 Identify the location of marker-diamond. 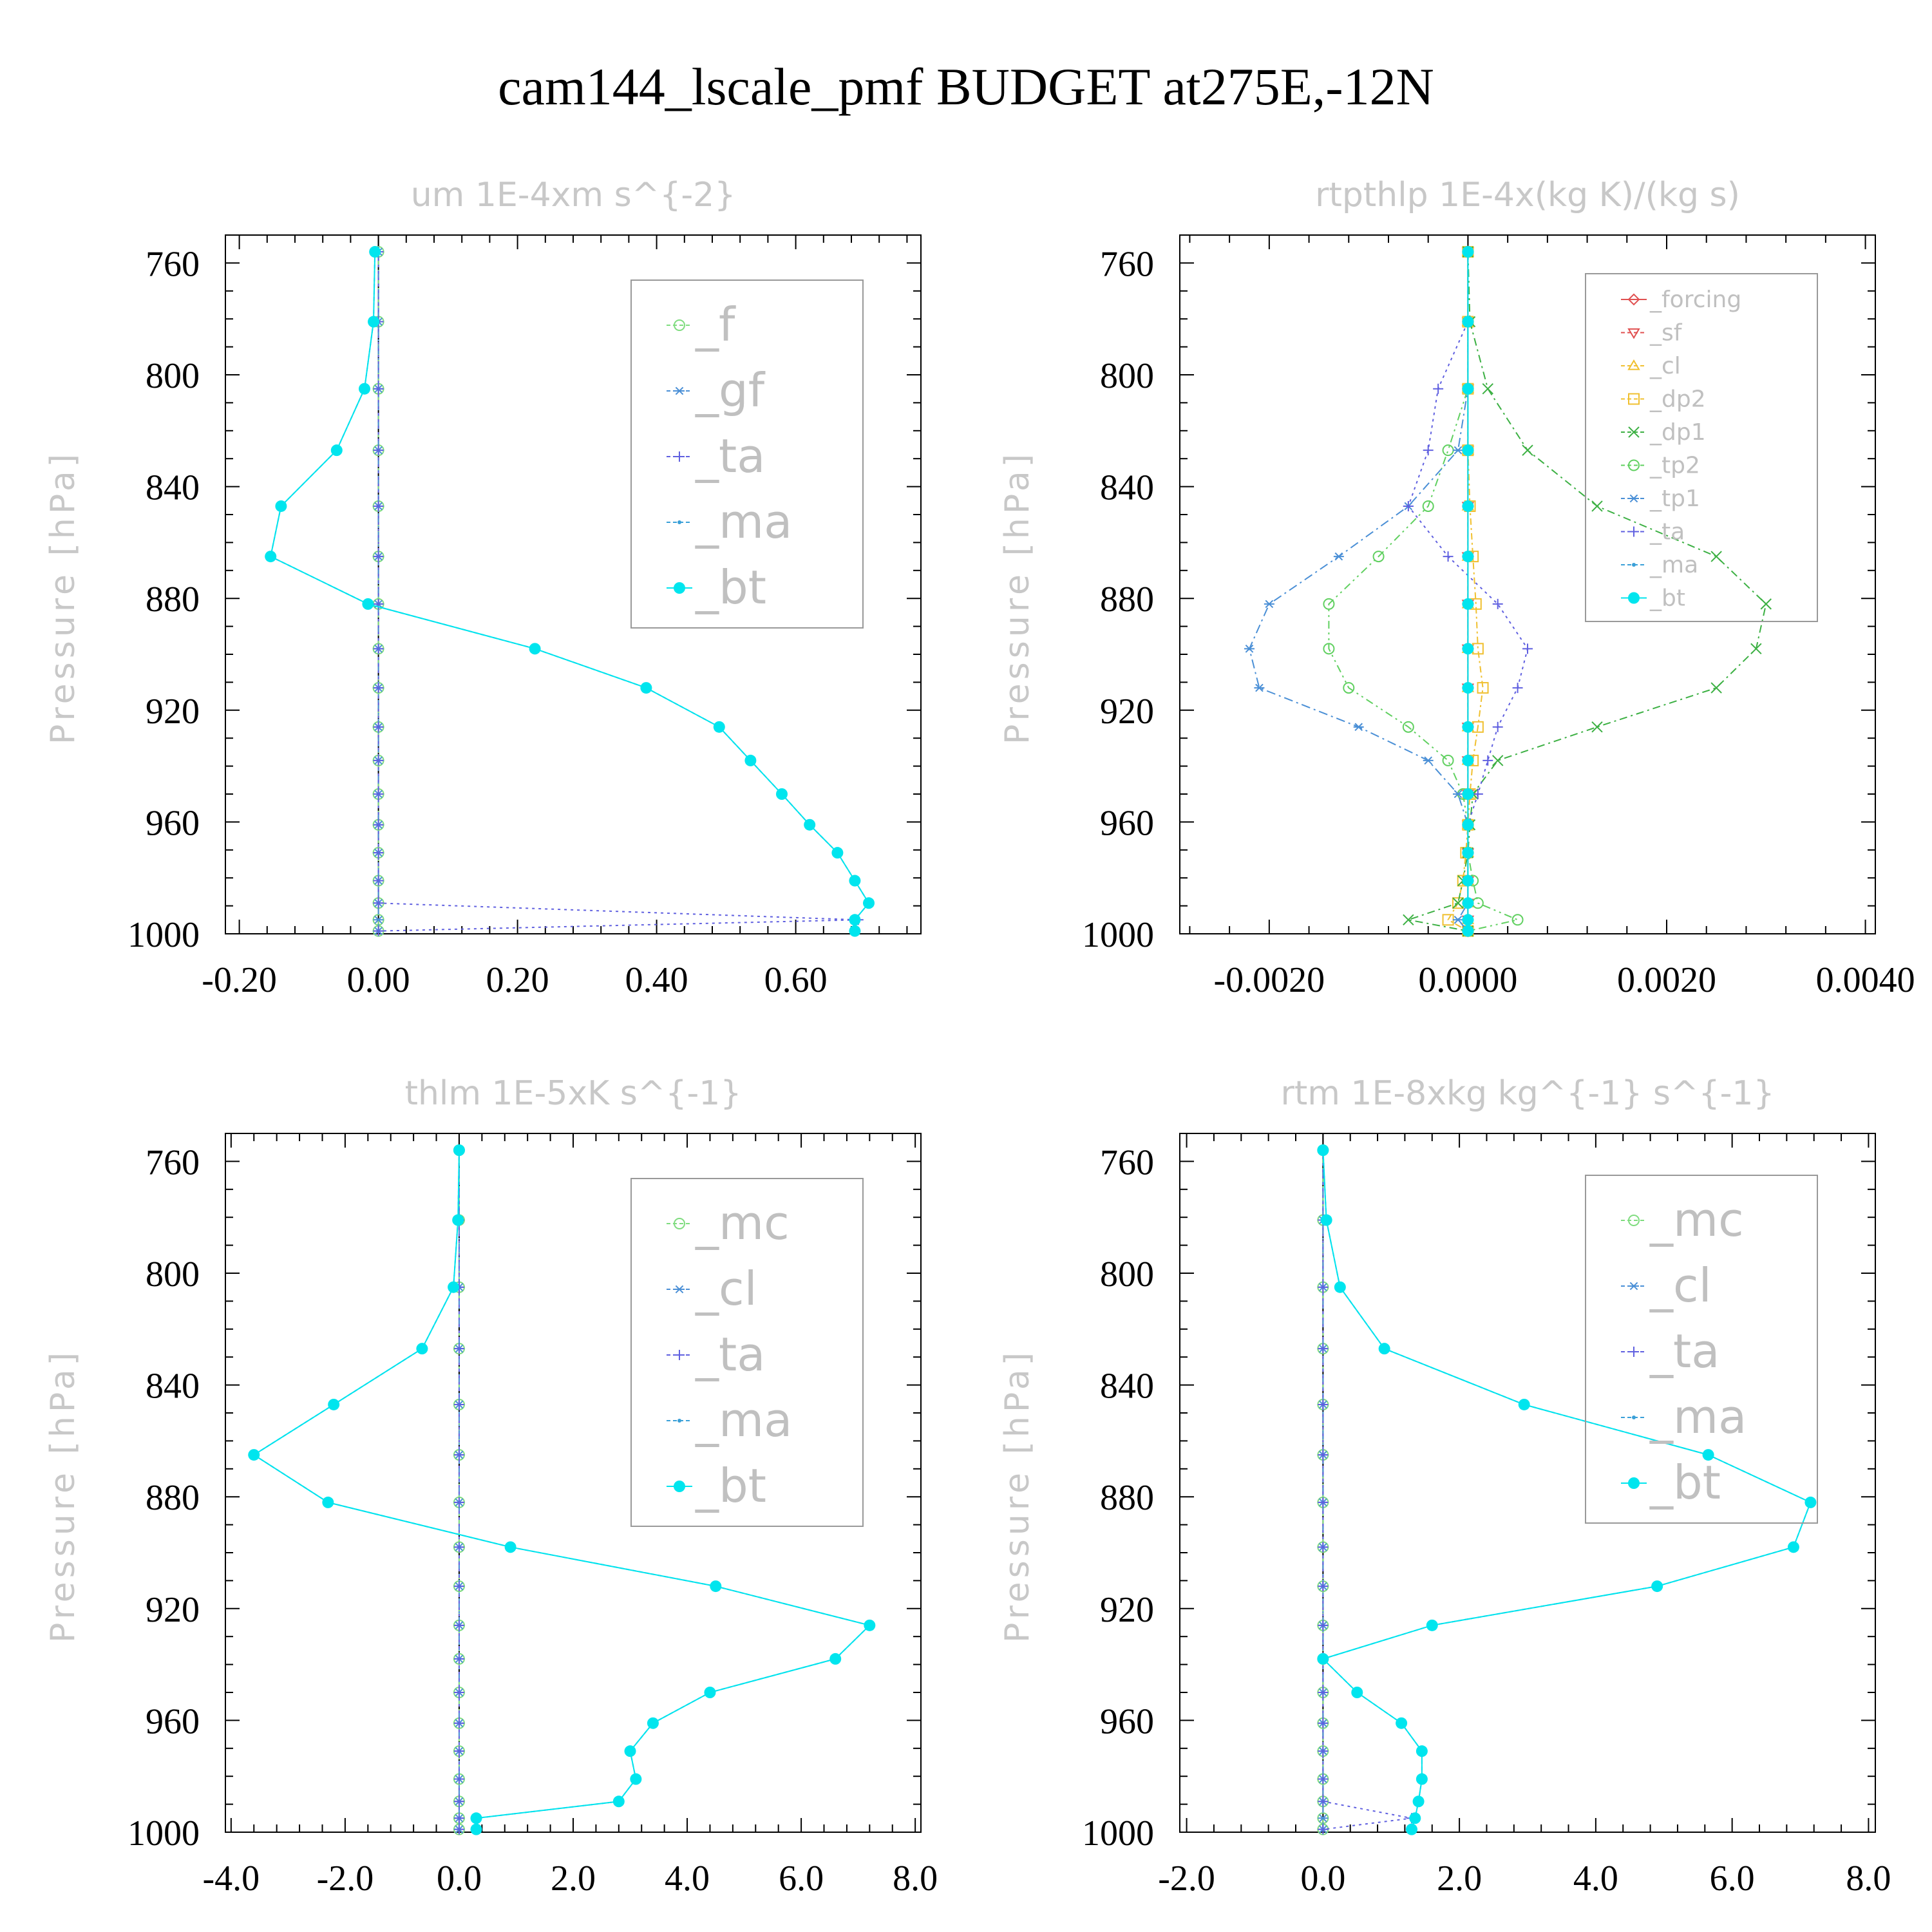
(1634, 299).